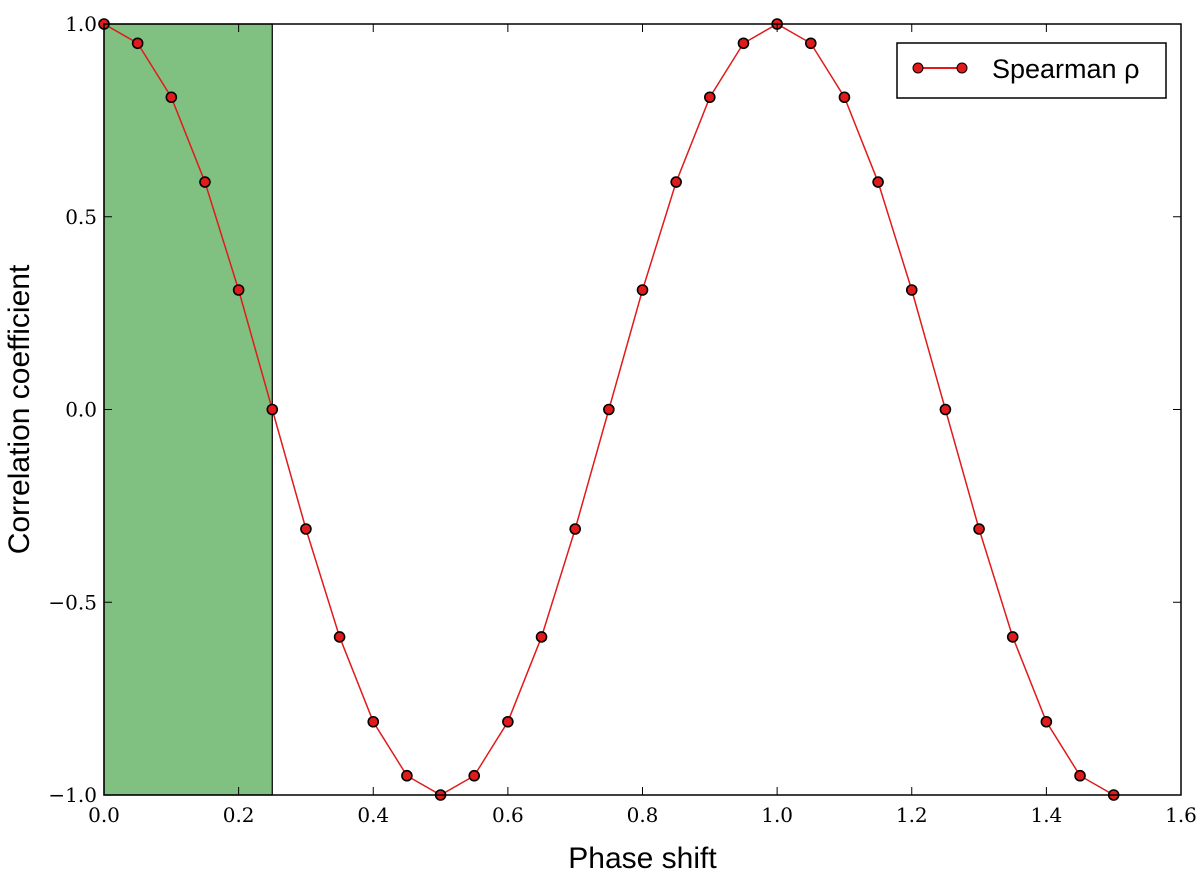 This screenshot has width=1200, height=884. Describe the element at coordinates (81, 24) in the screenshot. I see `y-tick-label: 1.0` at that location.